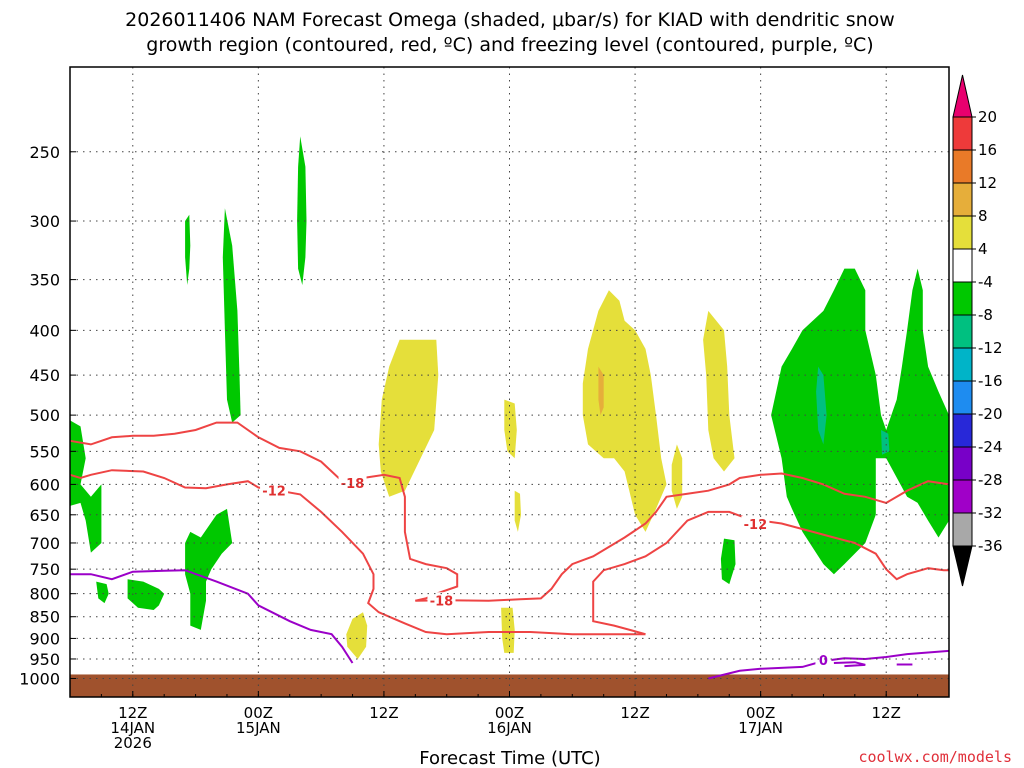  I want to click on x-tick-label-6-1: 12Z, so click(886, 713).